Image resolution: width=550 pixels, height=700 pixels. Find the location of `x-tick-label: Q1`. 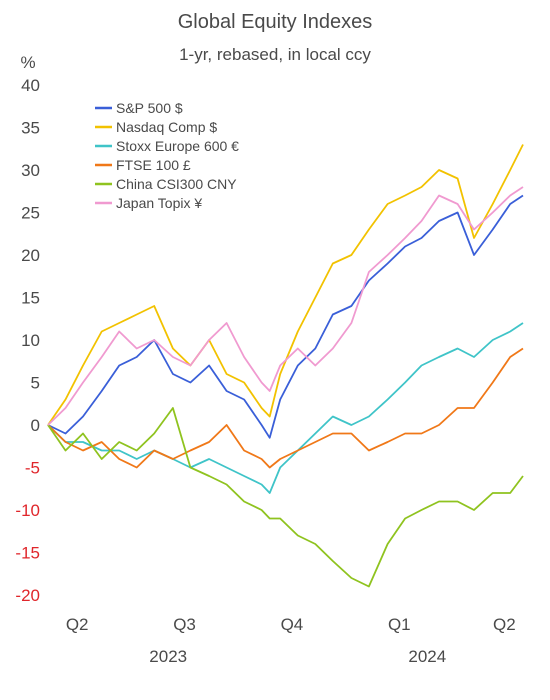

x-tick-label: Q1 is located at coordinates (399, 624).